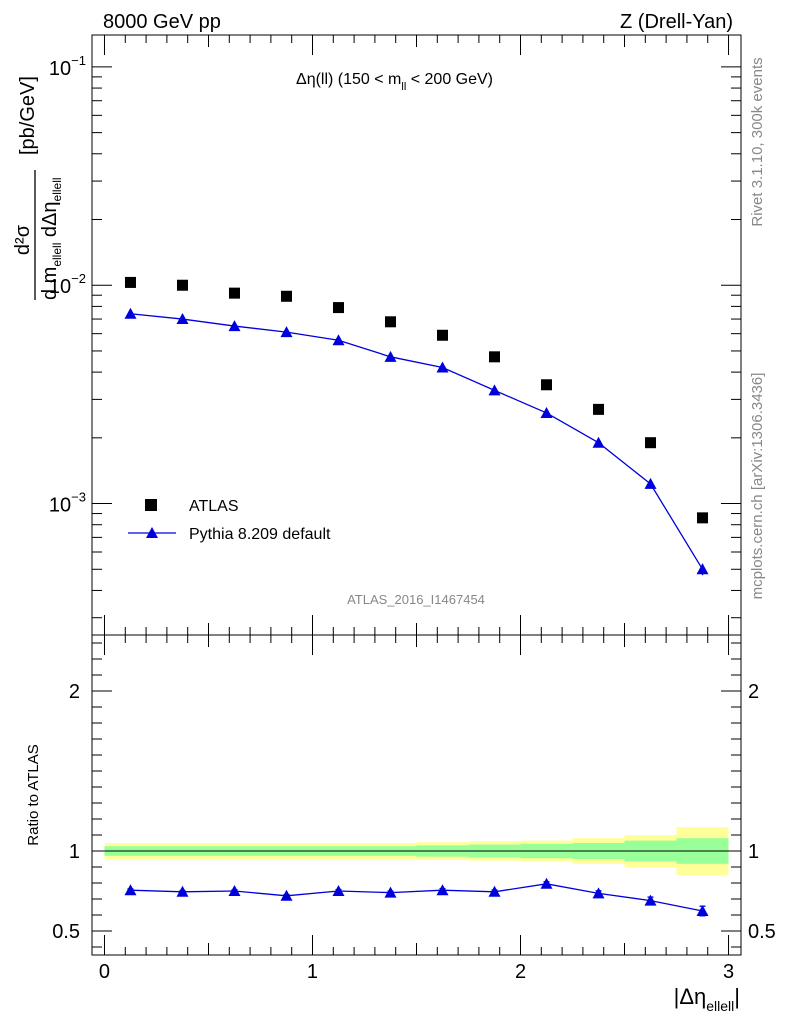 The width and height of the screenshot is (786, 1024). Describe the element at coordinates (676, 22) in the screenshot. I see `header-right: Z (Drell-Yan)` at that location.